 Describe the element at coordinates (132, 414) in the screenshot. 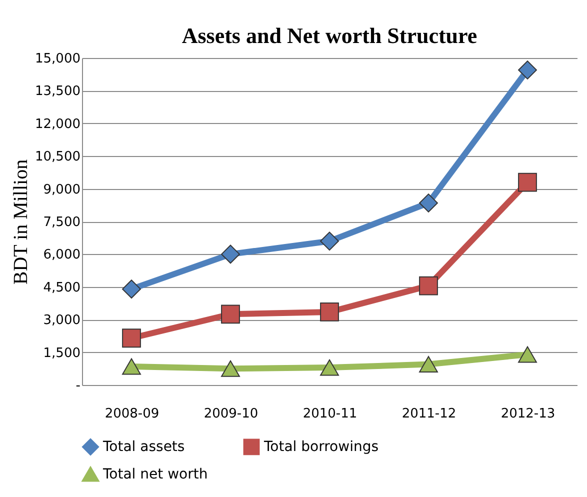

I see `x-tick-label: 2008-09` at that location.